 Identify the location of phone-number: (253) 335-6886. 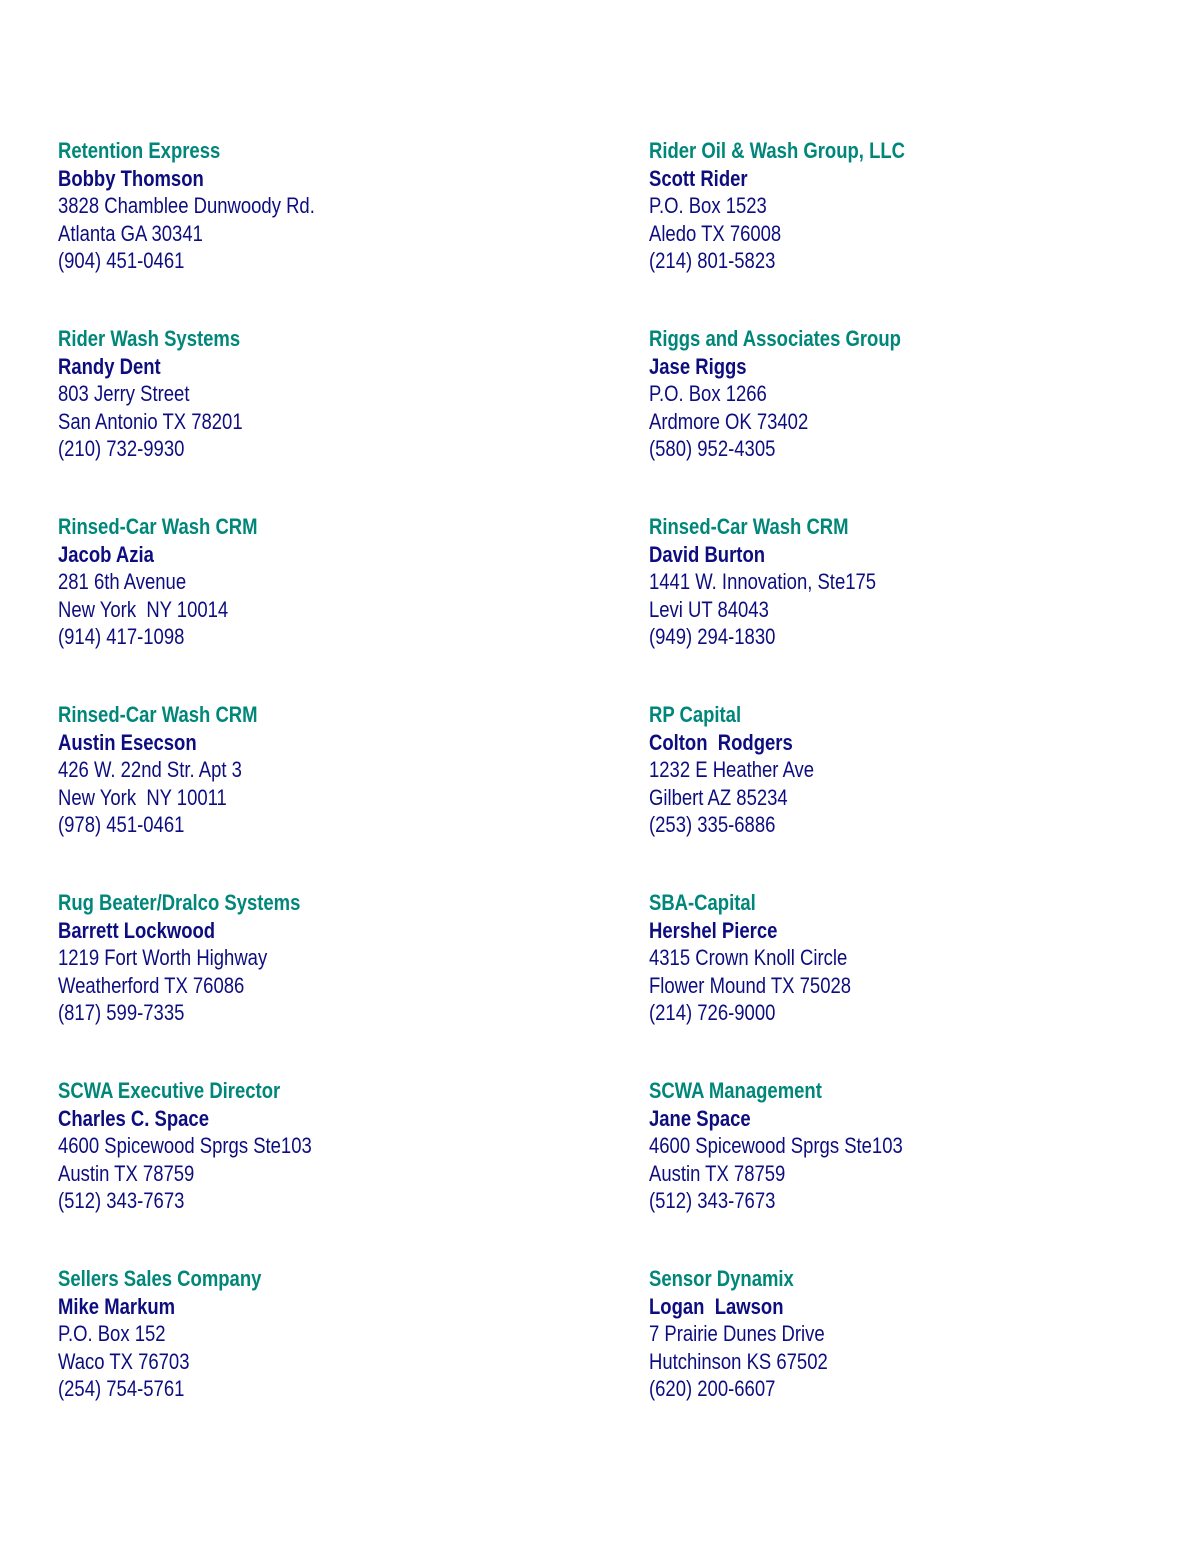
(712, 824).